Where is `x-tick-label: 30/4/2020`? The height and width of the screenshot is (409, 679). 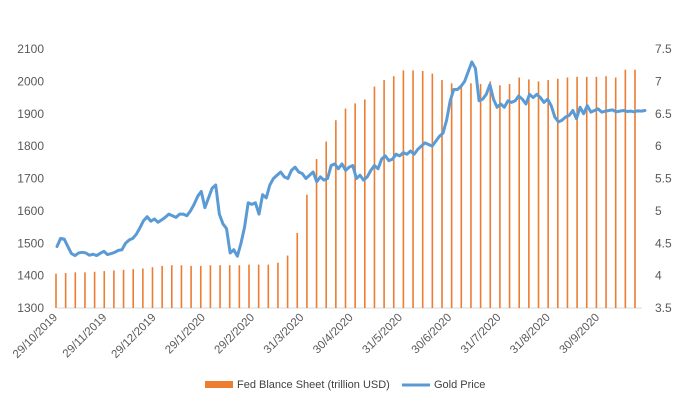
x-tick-label: 30/4/2020 is located at coordinates (333, 334).